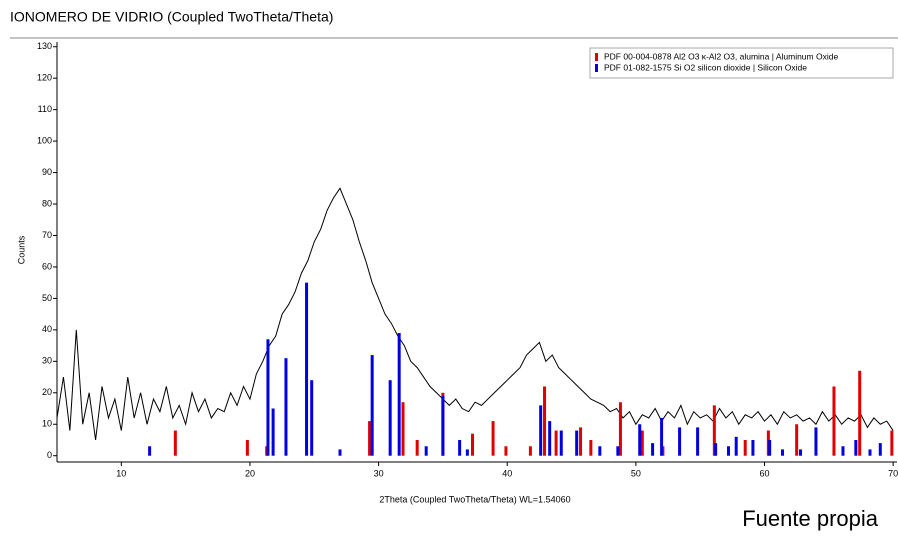 The image size is (898, 536). I want to click on y-axis-label: Counts, so click(21, 249).